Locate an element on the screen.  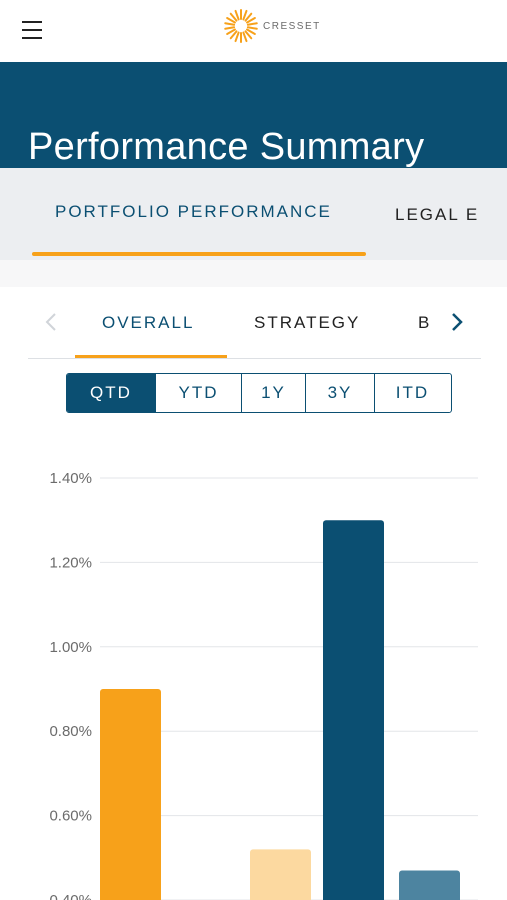
logo-text: CRESSET is located at coordinates (292, 26).